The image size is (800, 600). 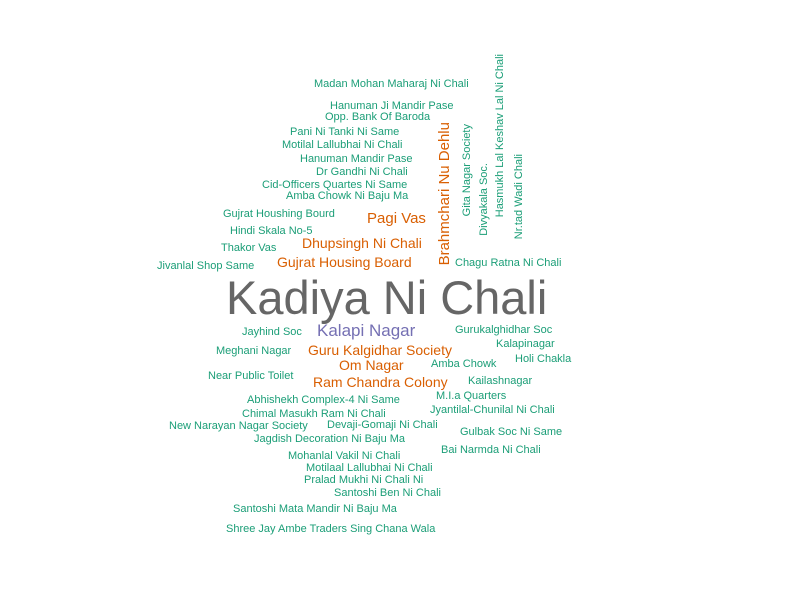 What do you see at coordinates (519, 197) in the screenshot?
I see `word-nr-tad-wadi-chali: Nr.tad Wadi Chali` at bounding box center [519, 197].